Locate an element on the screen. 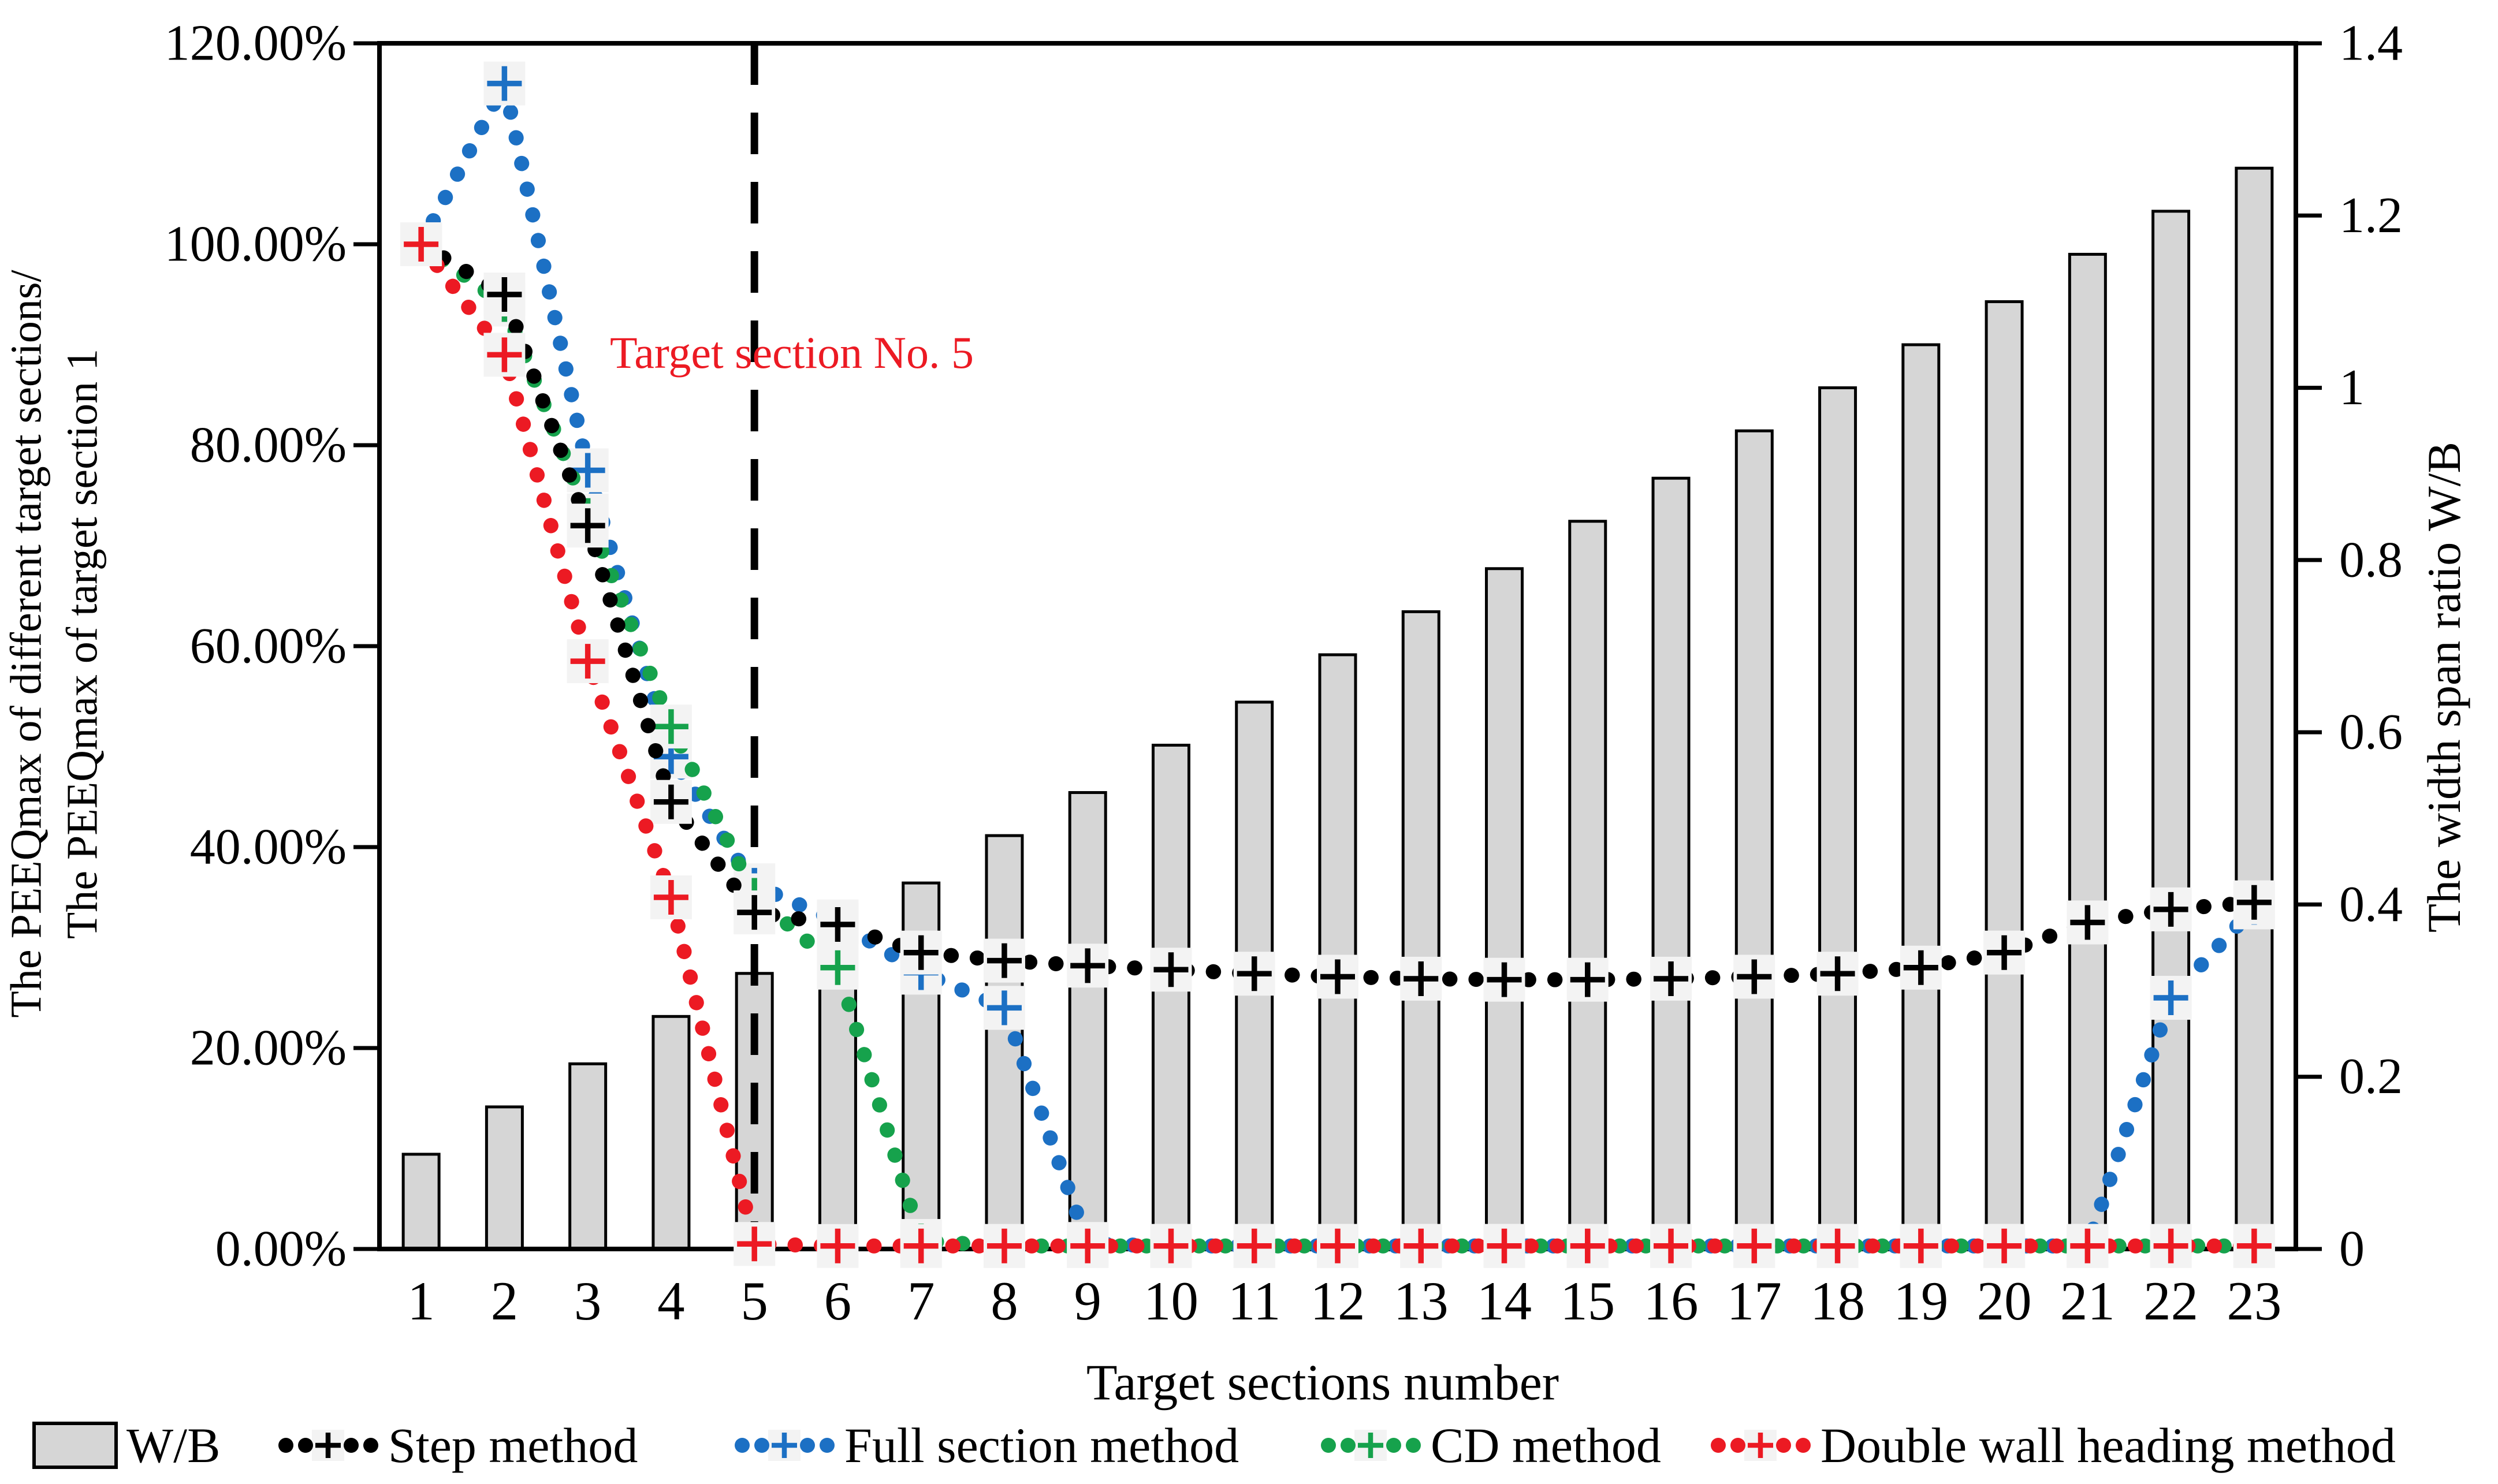 The height and width of the screenshot is (1484, 2498). x-tick-label: 5 is located at coordinates (754, 1301).